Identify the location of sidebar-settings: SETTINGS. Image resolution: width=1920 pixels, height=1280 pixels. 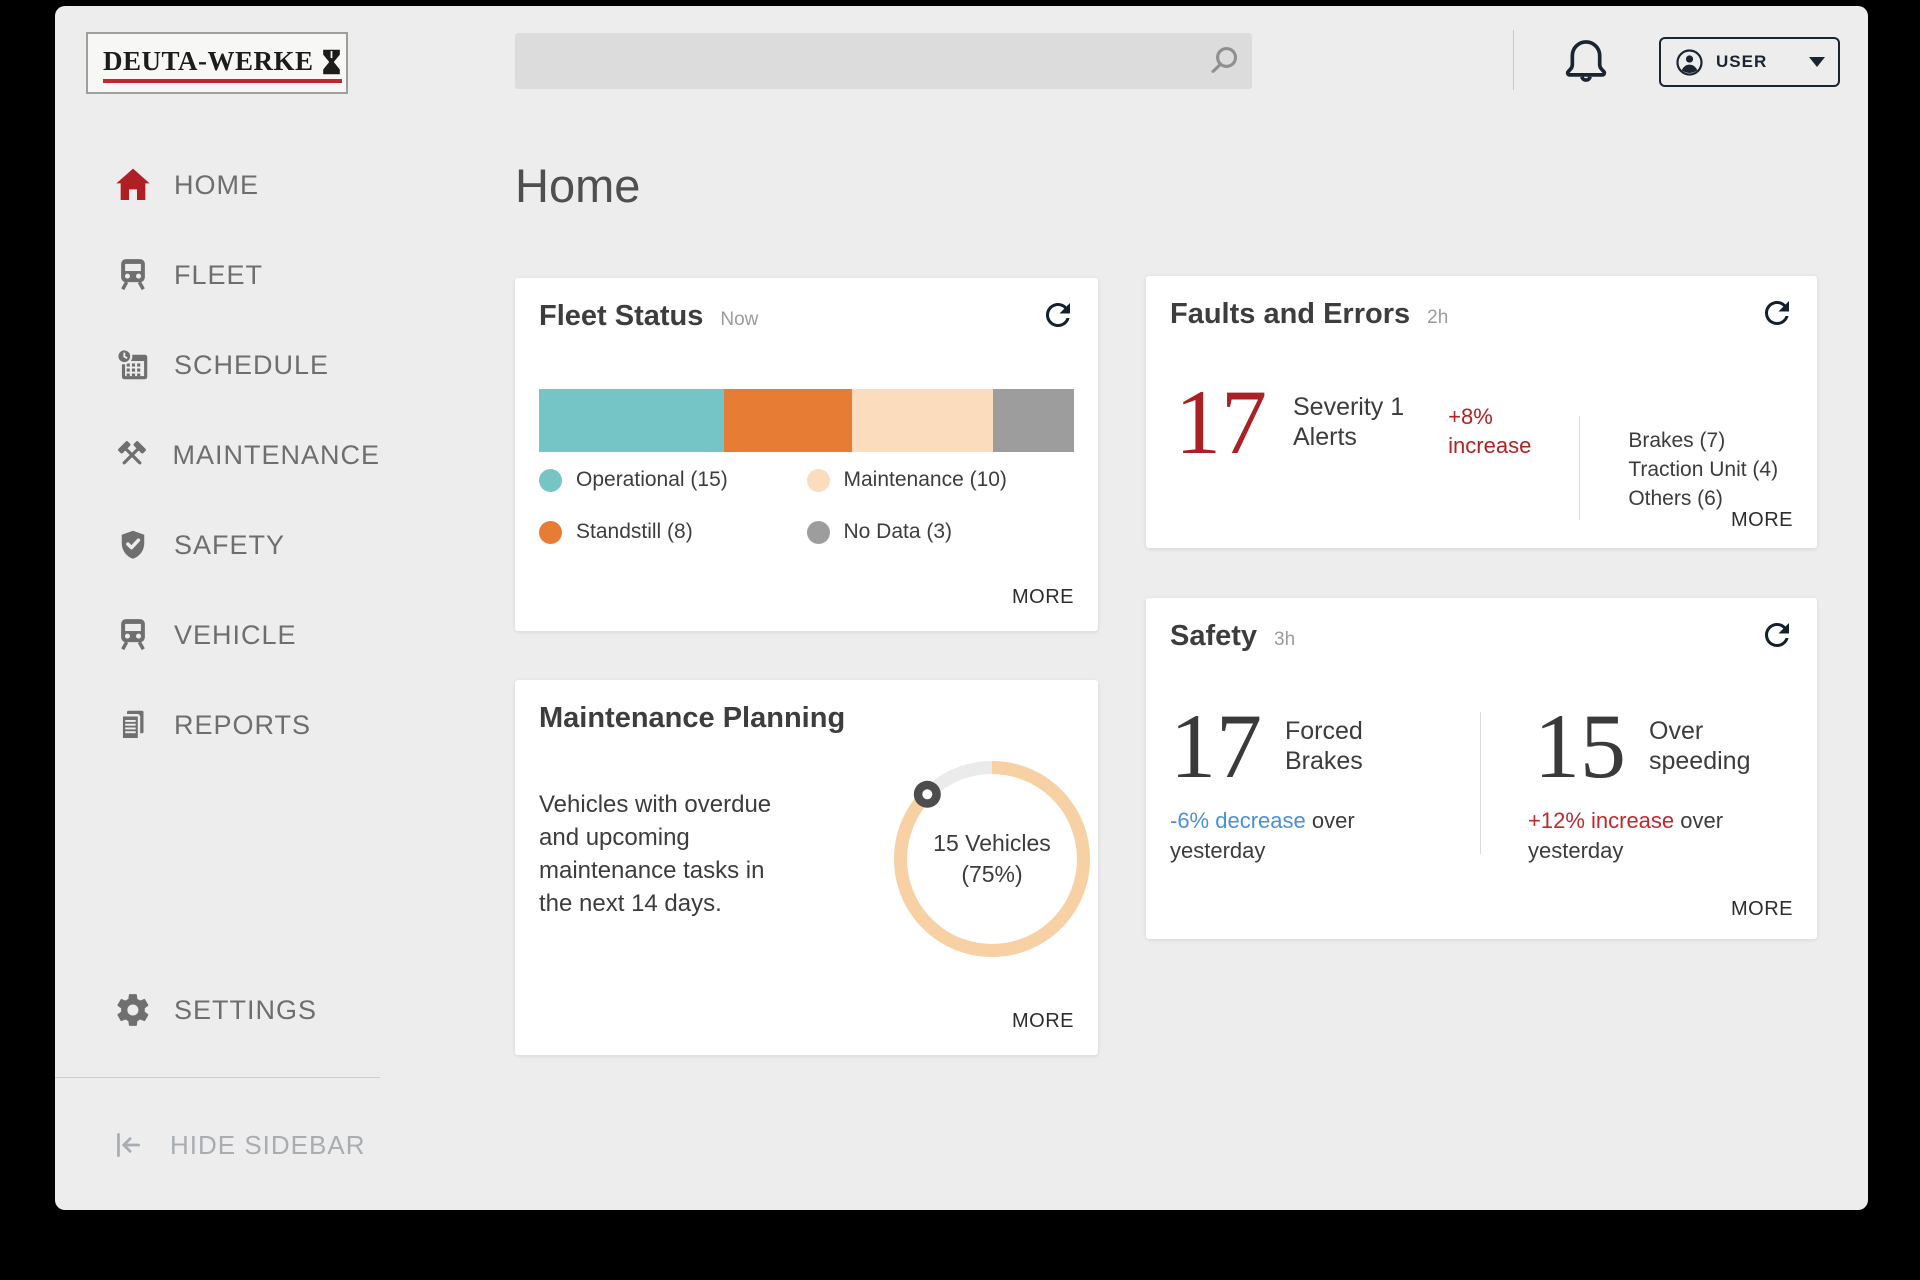
(217, 1010).